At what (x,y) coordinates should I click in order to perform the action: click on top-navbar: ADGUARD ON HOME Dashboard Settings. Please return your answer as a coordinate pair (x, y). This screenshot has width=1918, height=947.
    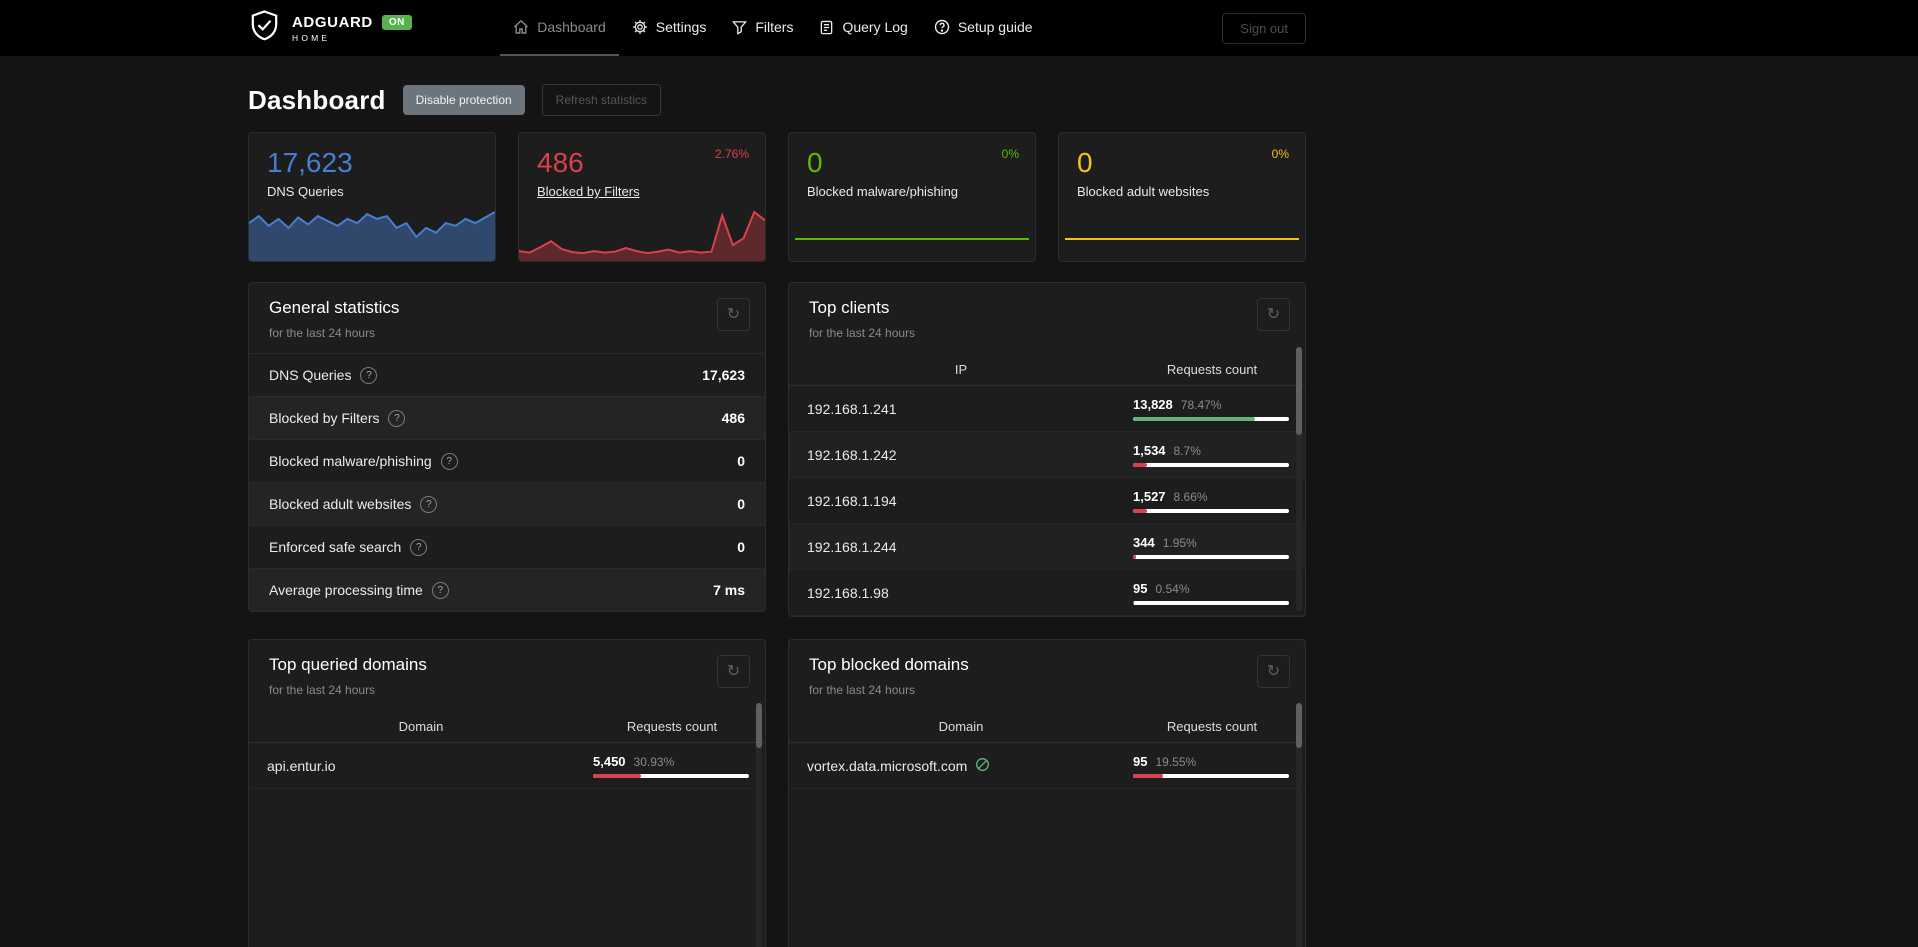
    Looking at the image, I should click on (959, 28).